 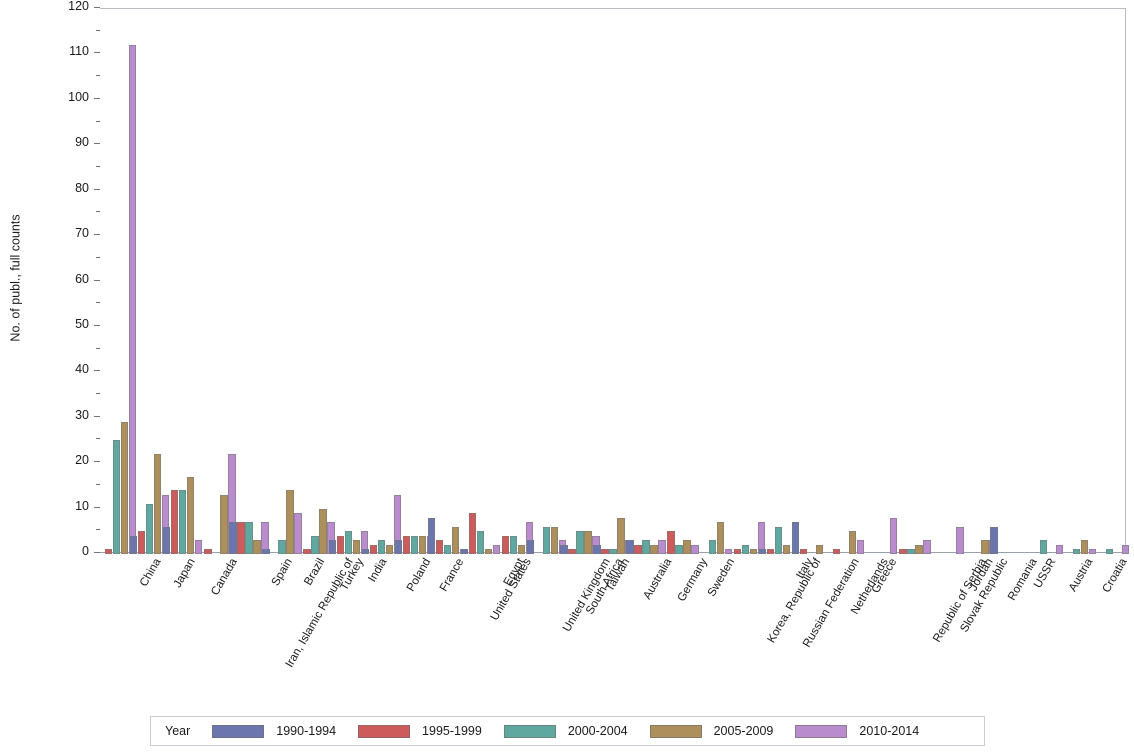 What do you see at coordinates (78, 96) in the screenshot?
I see `y-axis-tick-label: 100` at bounding box center [78, 96].